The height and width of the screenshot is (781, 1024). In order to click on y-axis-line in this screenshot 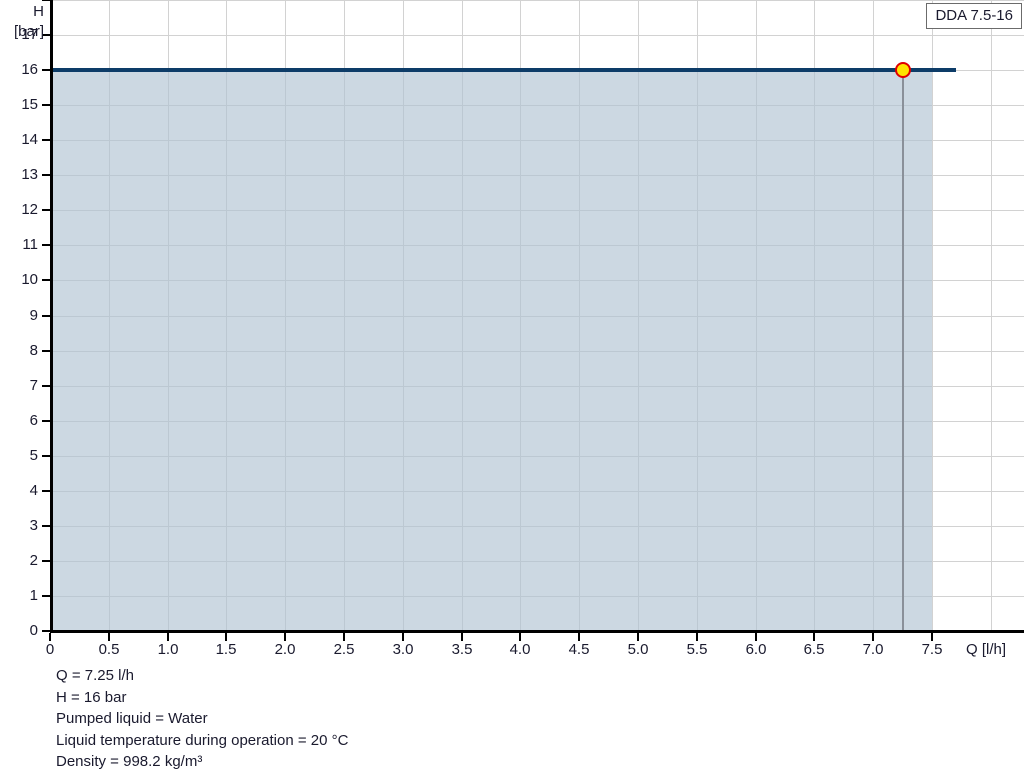, I will do `click(51, 316)`.